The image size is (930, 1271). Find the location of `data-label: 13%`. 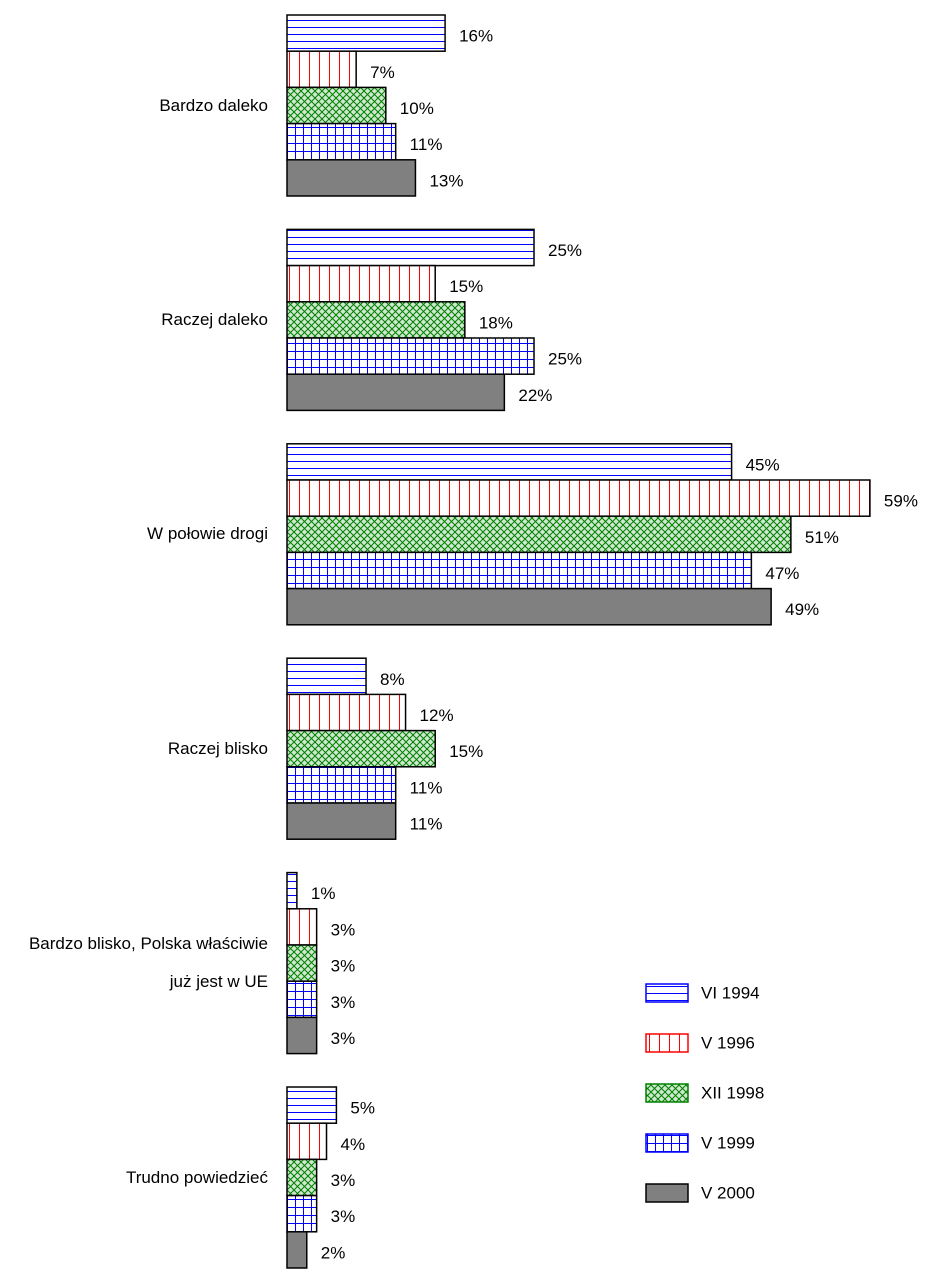

data-label: 13% is located at coordinates (446, 180).